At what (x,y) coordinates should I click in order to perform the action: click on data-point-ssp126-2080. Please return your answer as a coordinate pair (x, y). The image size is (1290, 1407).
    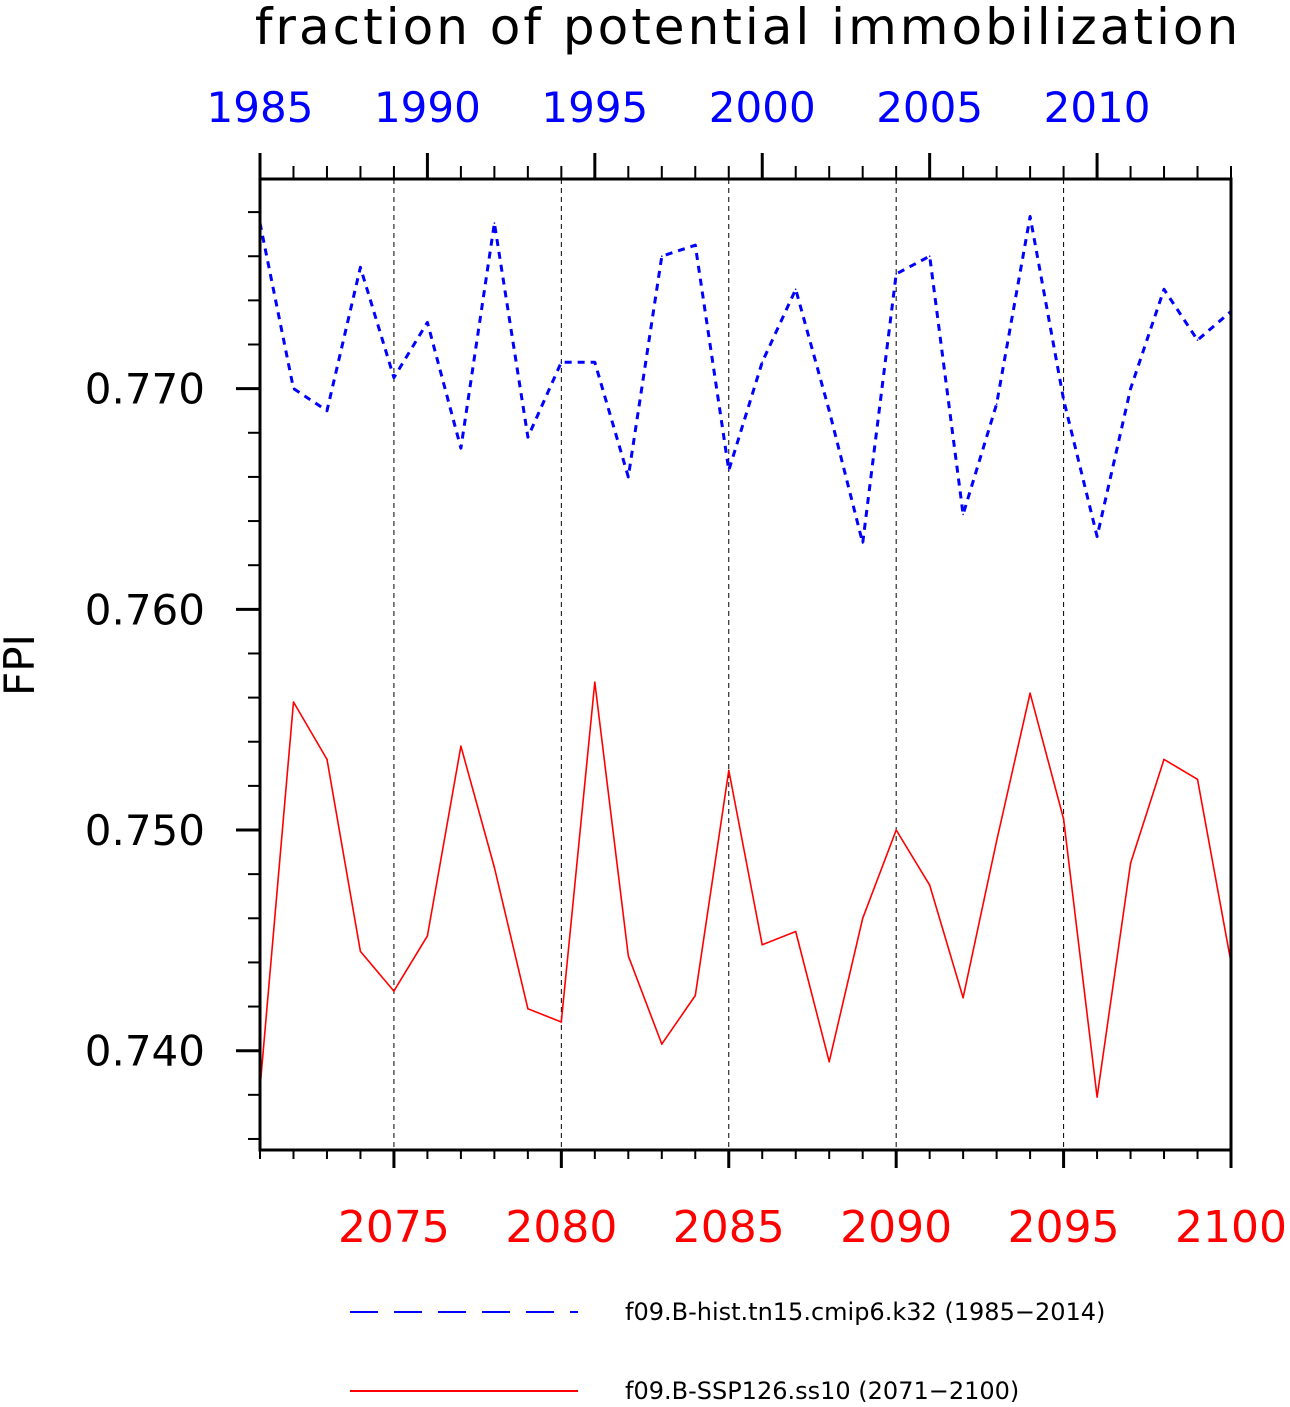
    Looking at the image, I should click on (561, 1022).